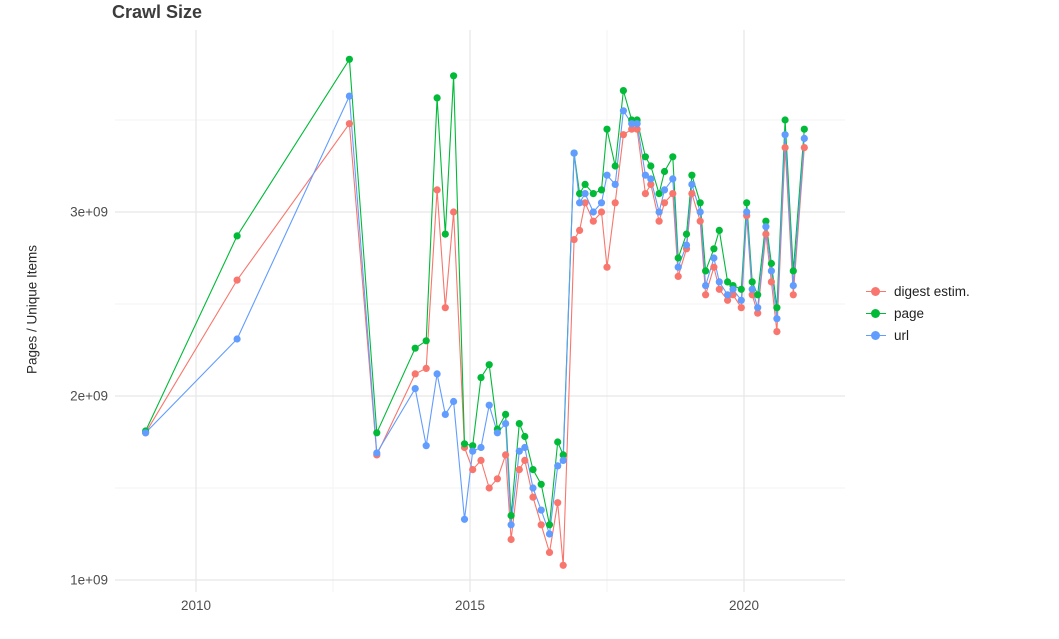  What do you see at coordinates (909, 313) in the screenshot?
I see `legend-label: page` at bounding box center [909, 313].